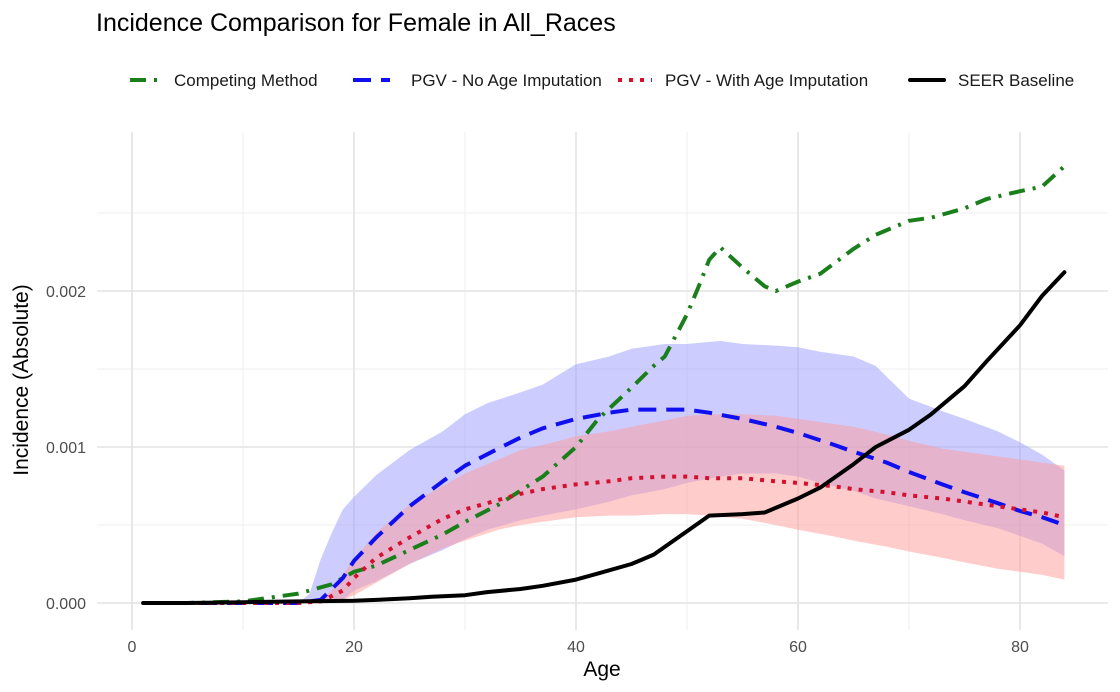 Image resolution: width=1120 pixels, height=692 pixels. What do you see at coordinates (66, 604) in the screenshot?
I see `y-tick-label: 0.000` at bounding box center [66, 604].